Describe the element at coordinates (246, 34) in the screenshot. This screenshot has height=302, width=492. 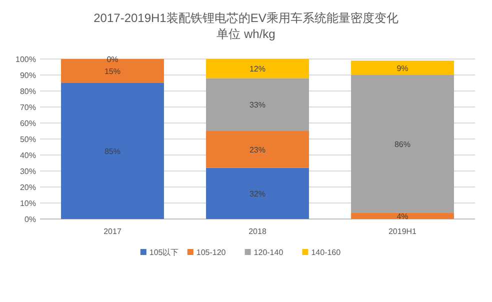
I see `chart-subtitle: 单位 wh/kg` at that location.